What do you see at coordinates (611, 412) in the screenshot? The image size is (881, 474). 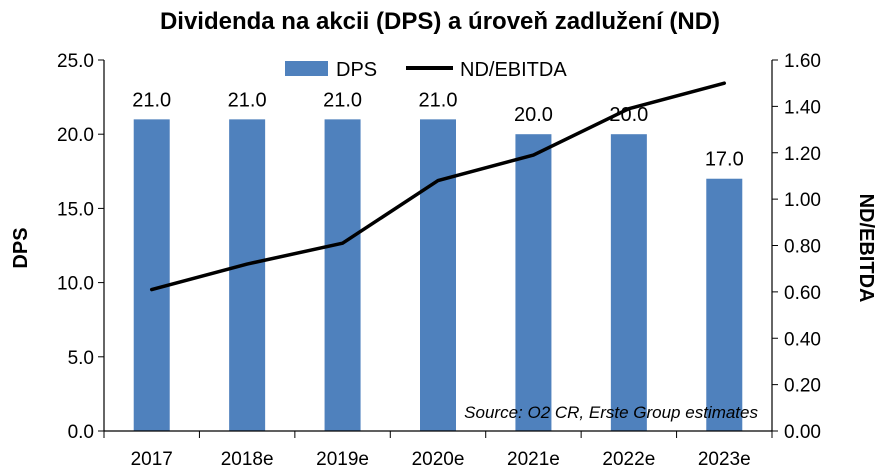 I see `source-annotation: Source: O2 CR, Erste Group estimates` at bounding box center [611, 412].